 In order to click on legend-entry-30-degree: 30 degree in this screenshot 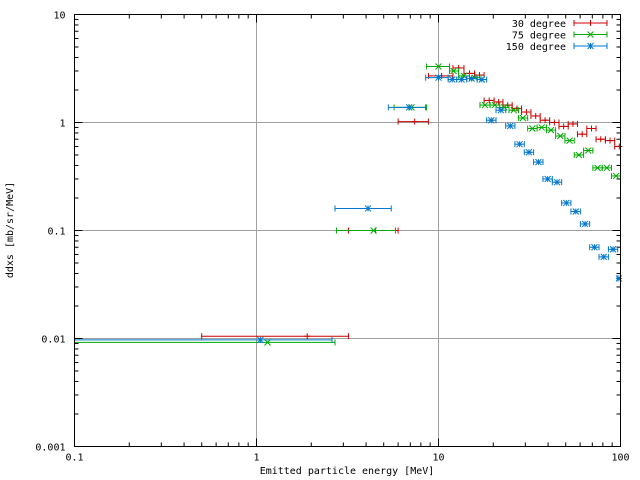, I will do `click(560, 24)`.